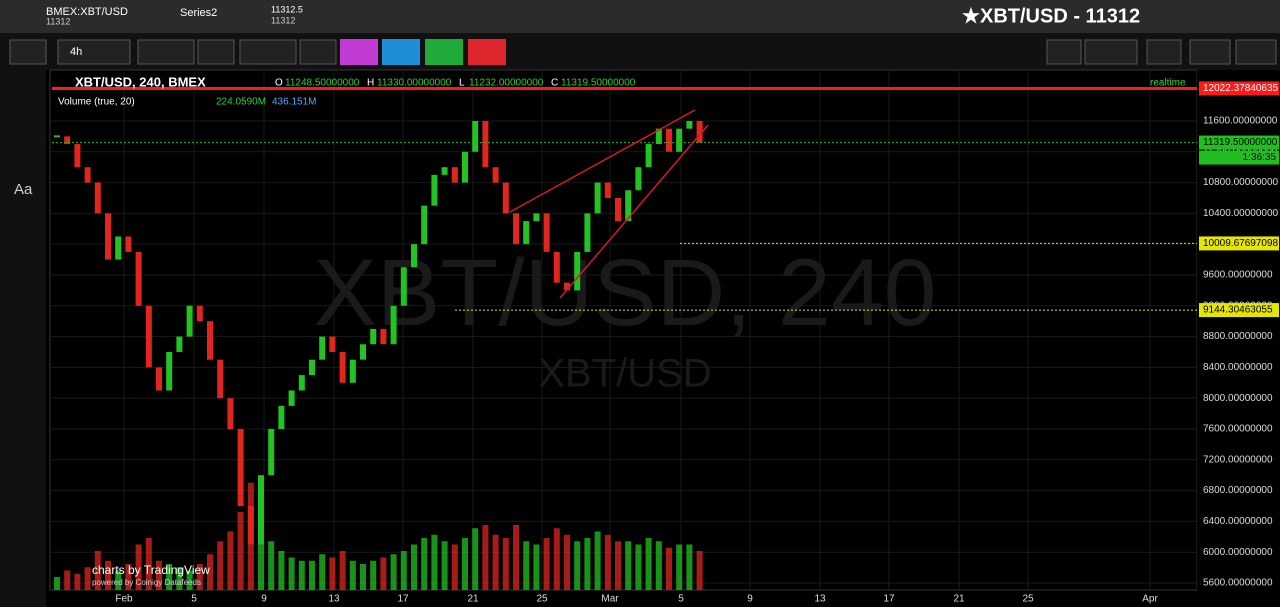 This screenshot has height=607, width=1280. I want to click on undo-redo-btn, so click(1111, 52).